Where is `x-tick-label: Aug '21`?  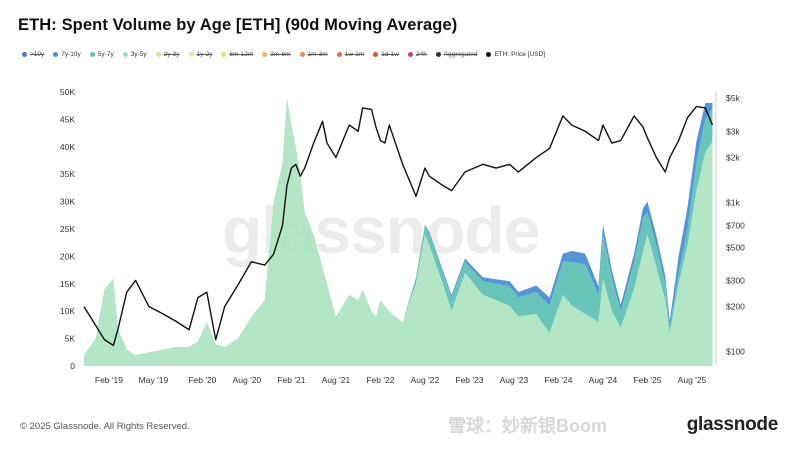
x-tick-label: Aug '21 is located at coordinates (336, 380).